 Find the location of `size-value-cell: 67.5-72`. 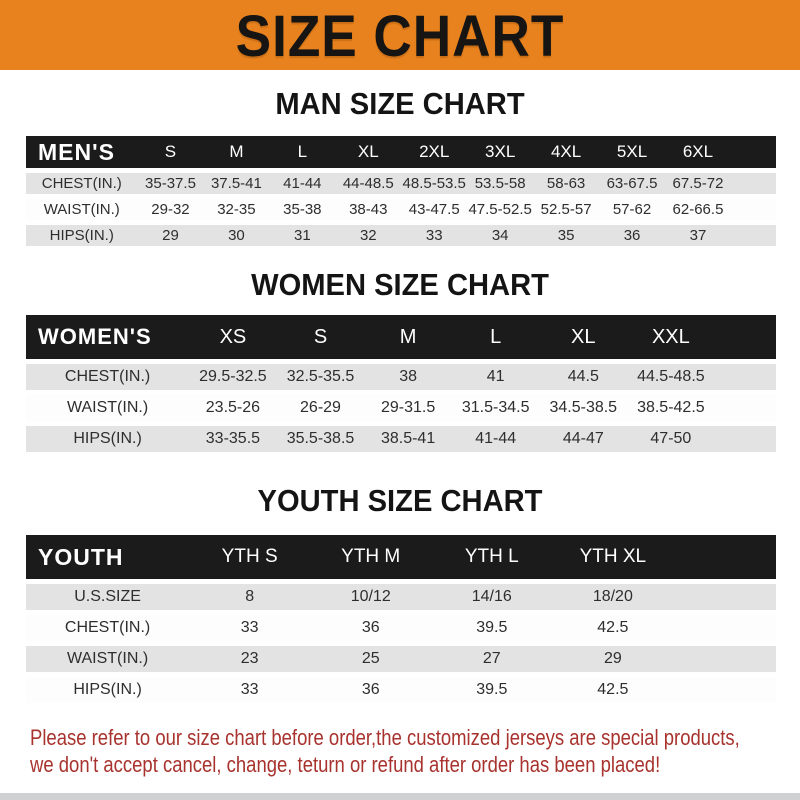

size-value-cell: 67.5-72 is located at coordinates (698, 183).